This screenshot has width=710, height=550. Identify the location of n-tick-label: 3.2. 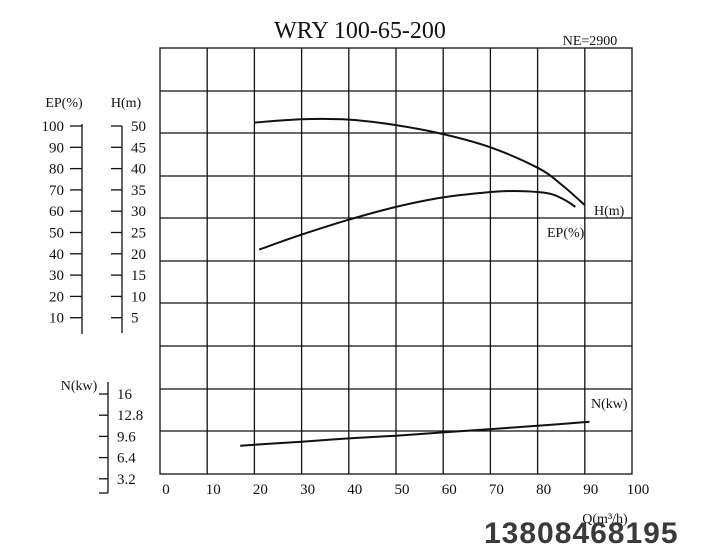
(126, 480).